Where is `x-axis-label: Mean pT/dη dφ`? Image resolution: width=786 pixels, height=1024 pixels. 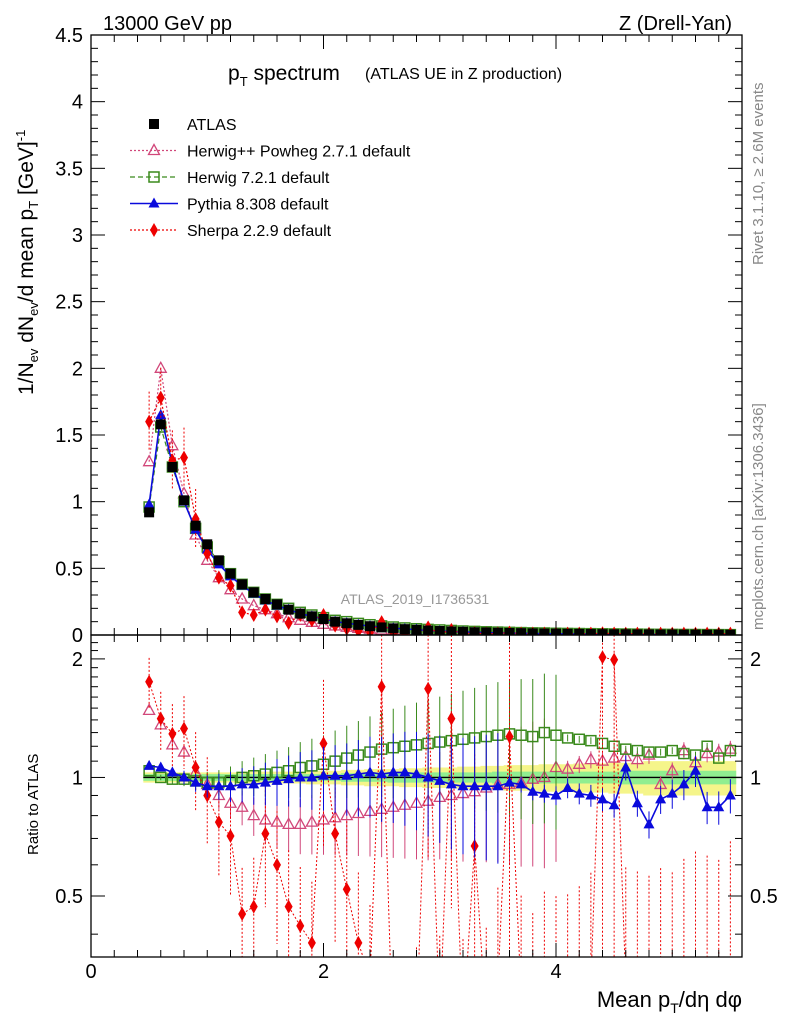
x-axis-label: Mean pT/dη dφ is located at coordinates (669, 1001).